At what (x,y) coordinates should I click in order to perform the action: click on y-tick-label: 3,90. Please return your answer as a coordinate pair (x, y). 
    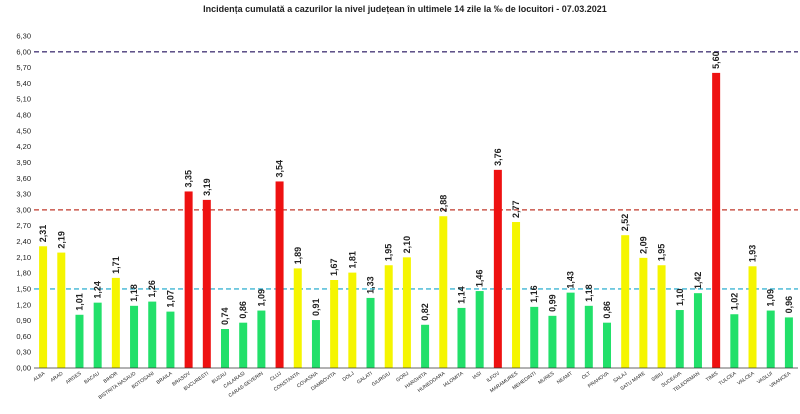
    Looking at the image, I should click on (23, 162).